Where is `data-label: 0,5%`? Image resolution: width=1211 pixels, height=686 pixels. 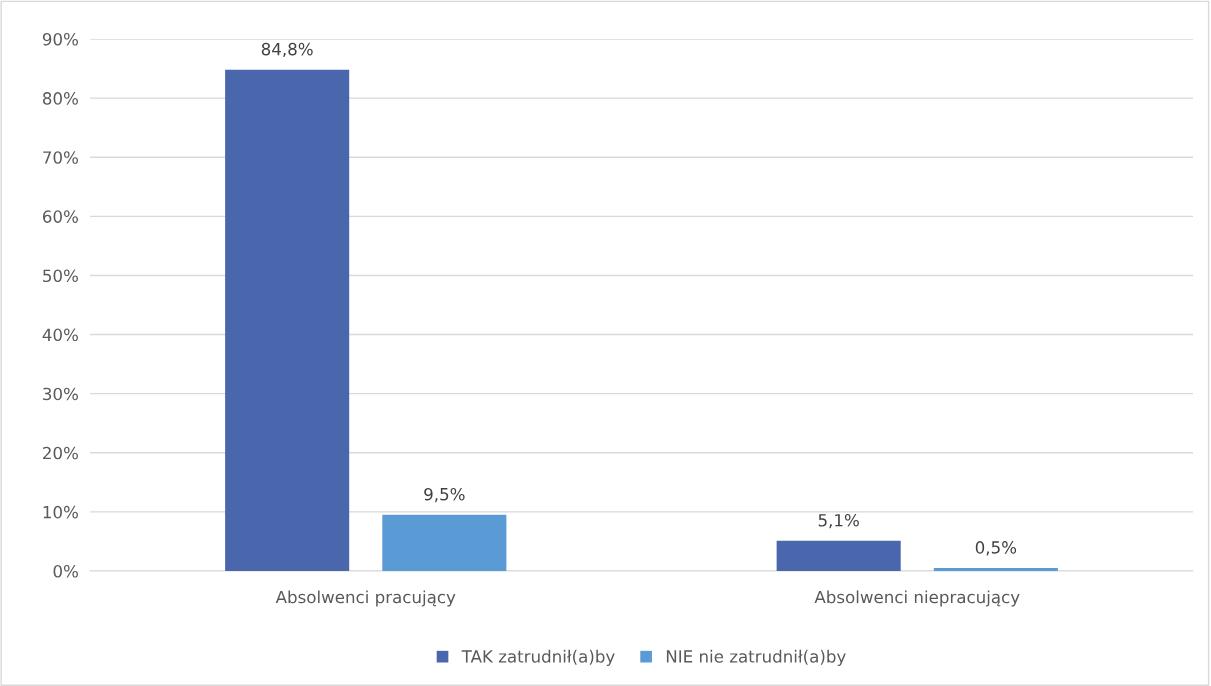 data-label: 0,5% is located at coordinates (996, 548).